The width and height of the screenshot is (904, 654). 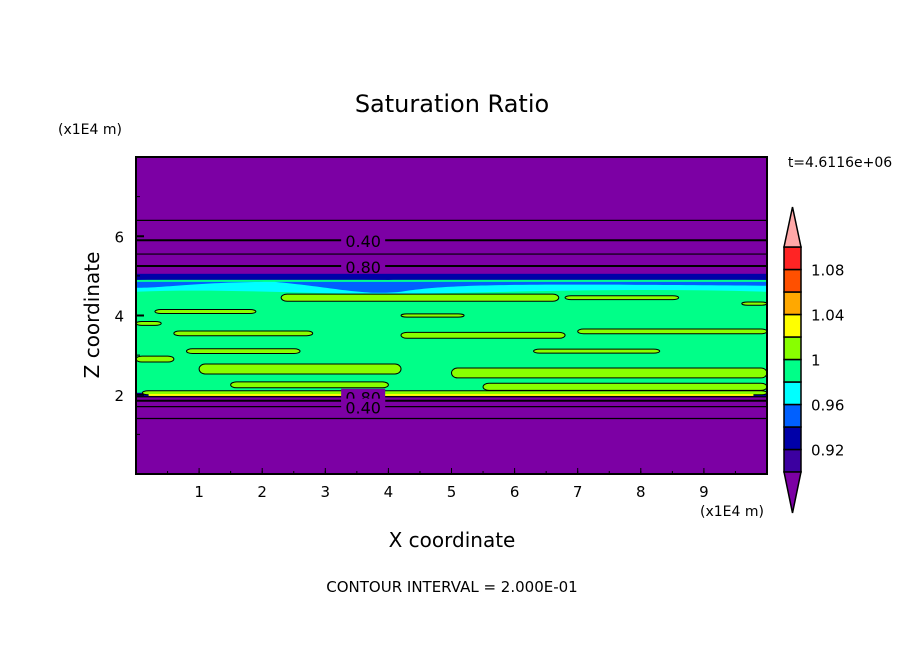 I want to click on band-0.92, so click(x=451, y=278).